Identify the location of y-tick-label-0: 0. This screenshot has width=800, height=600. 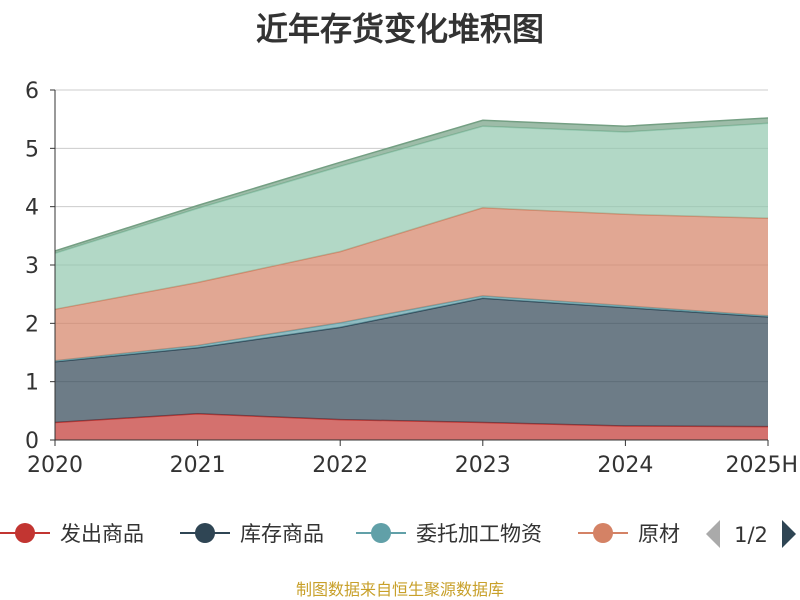
(32, 441).